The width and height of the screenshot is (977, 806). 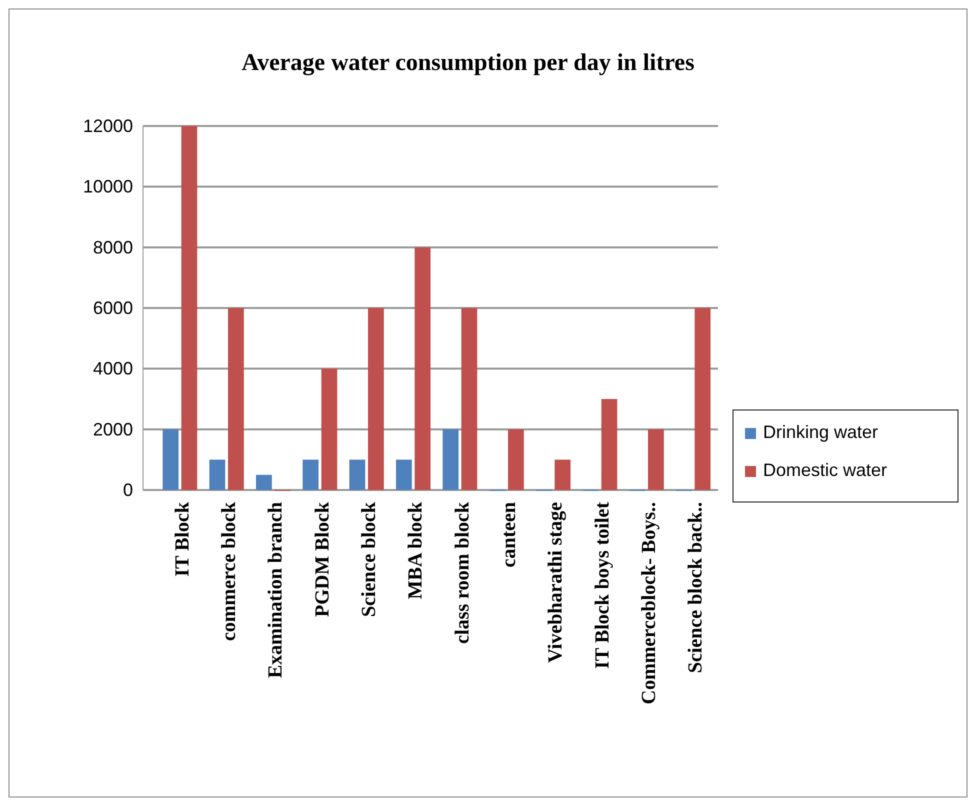 I want to click on x-tick-label: class room block, so click(x=462, y=572).